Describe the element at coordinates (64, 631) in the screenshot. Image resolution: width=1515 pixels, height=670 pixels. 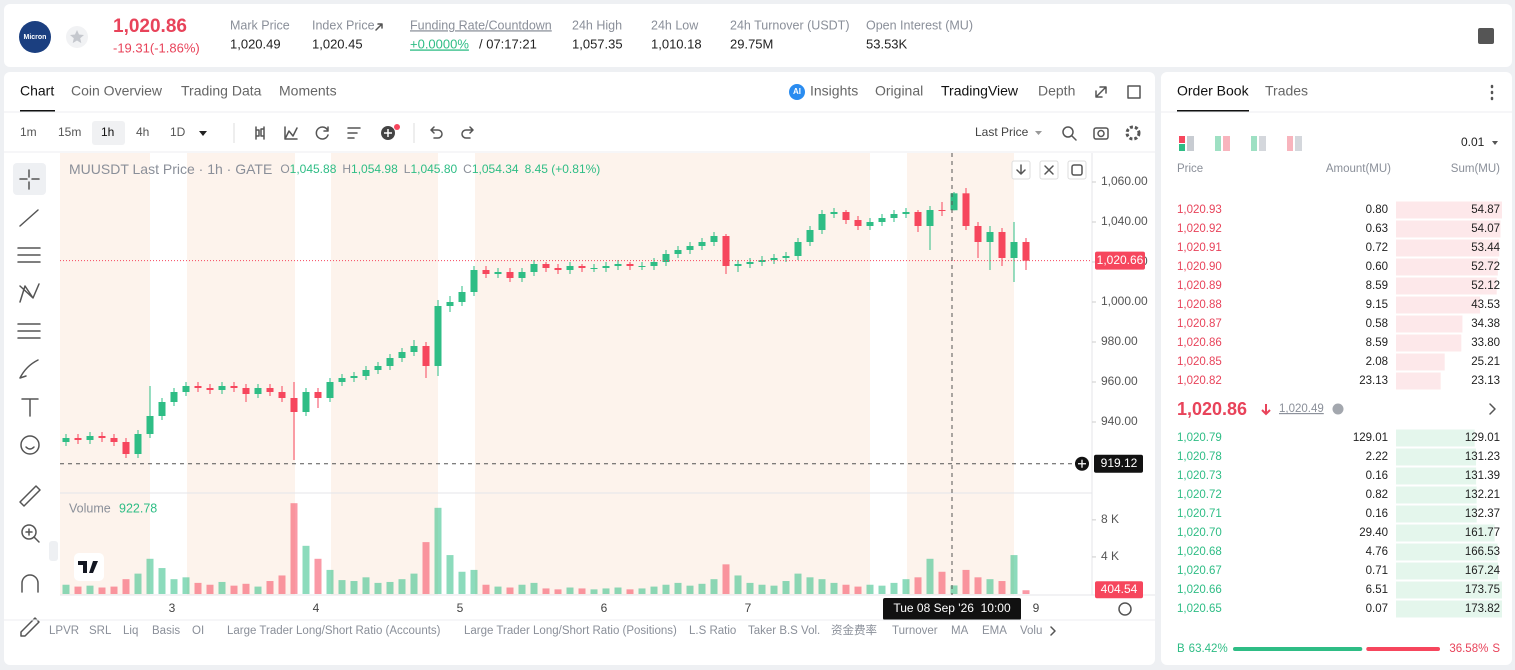
I see `indicator: LPVR` at that location.